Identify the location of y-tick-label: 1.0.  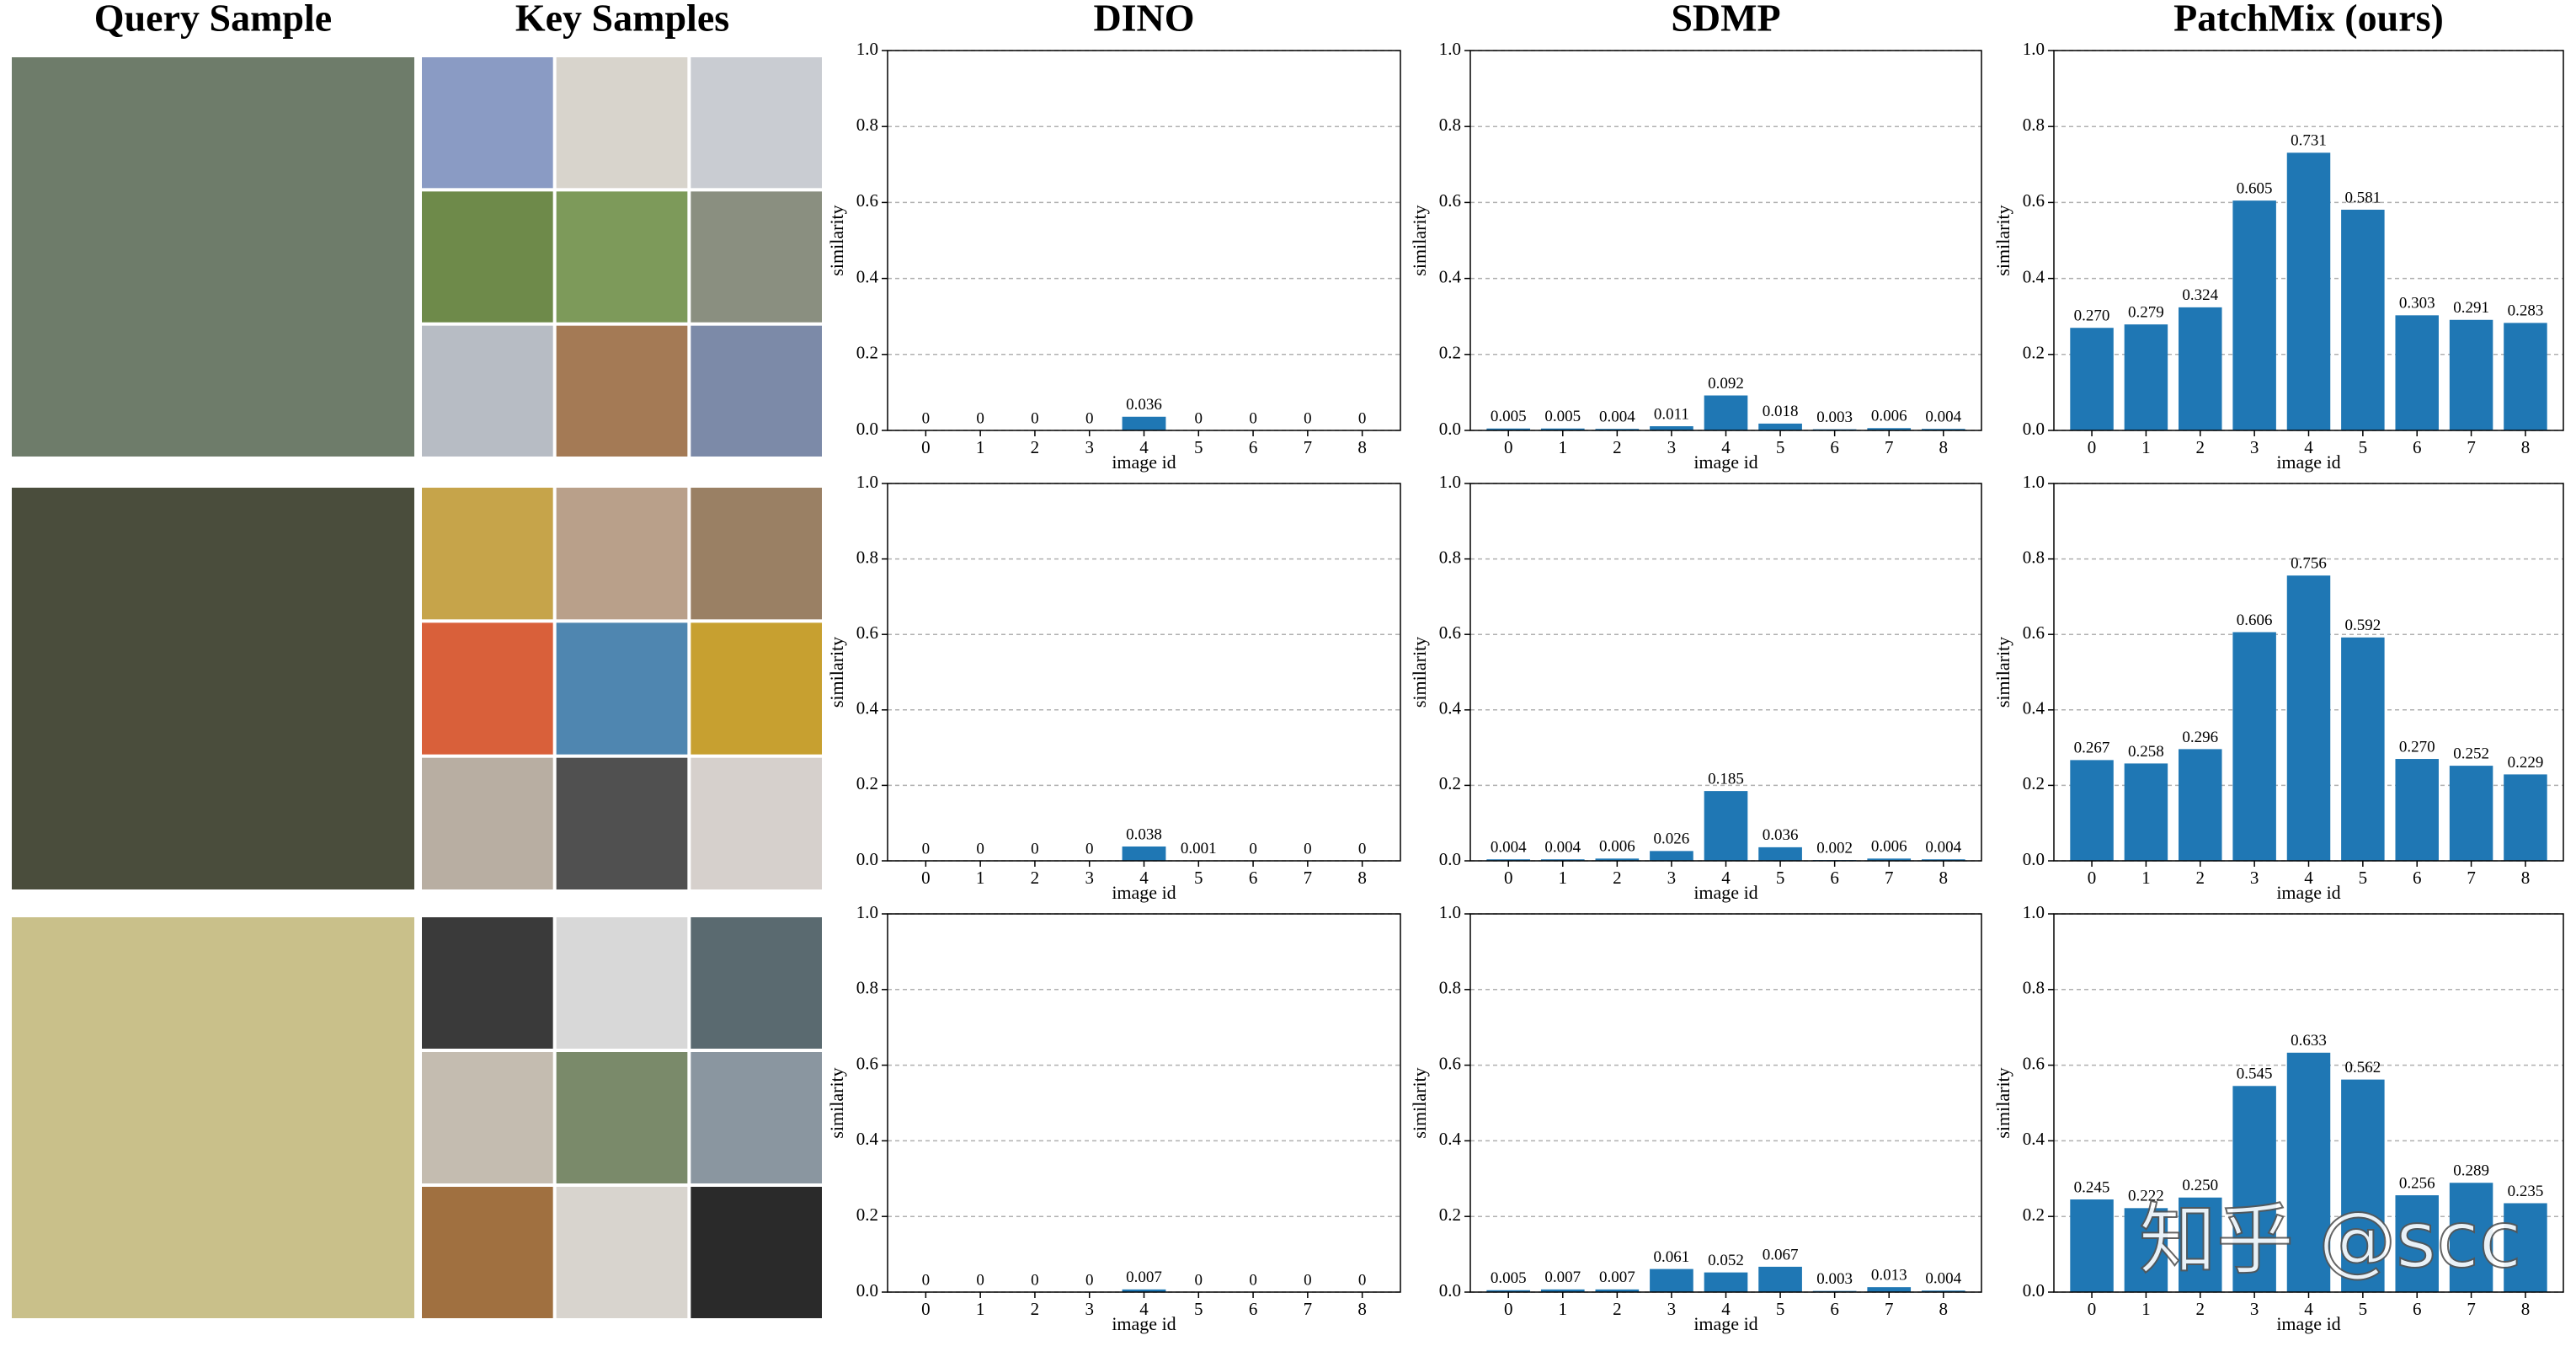
(867, 912).